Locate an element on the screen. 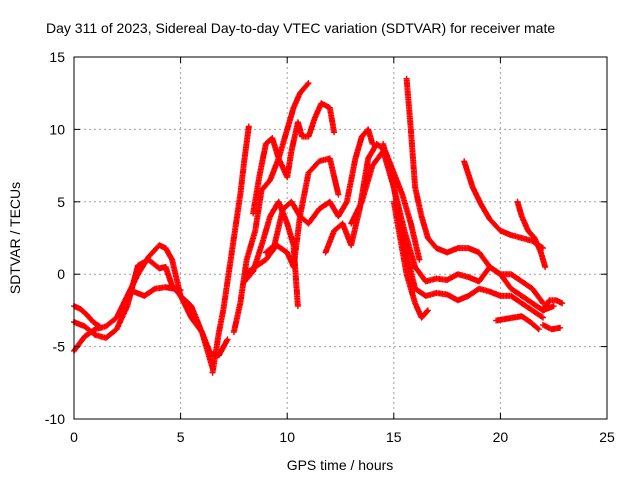 This screenshot has height=480, width=640. x-tick-labels: 0 5 10 15 20 25 is located at coordinates (342, 437).